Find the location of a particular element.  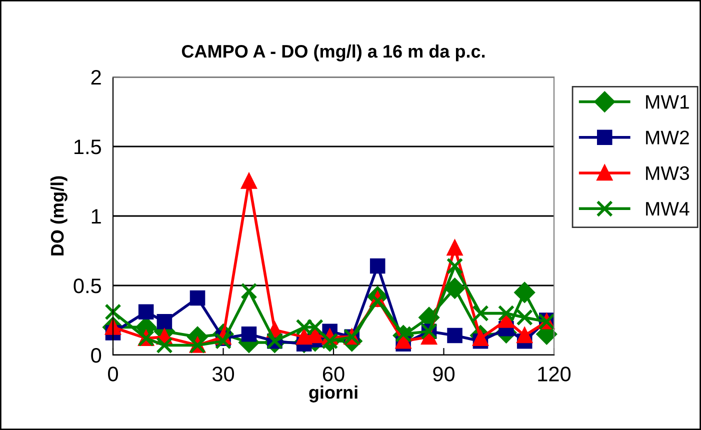

y-tick-label: 2 is located at coordinates (96, 77).